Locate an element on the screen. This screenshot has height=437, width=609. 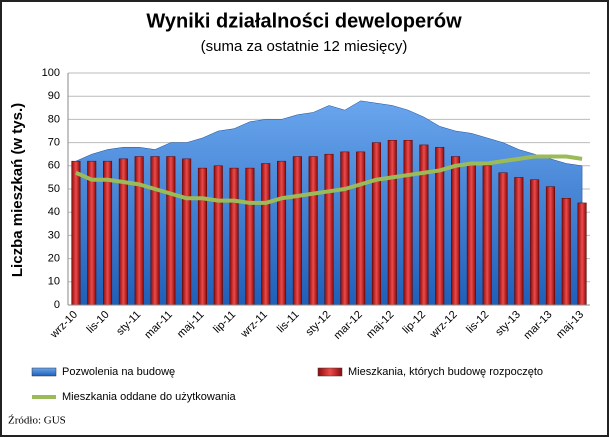
legend-label: Mieszkania oddane do użytkowania is located at coordinates (149, 397).